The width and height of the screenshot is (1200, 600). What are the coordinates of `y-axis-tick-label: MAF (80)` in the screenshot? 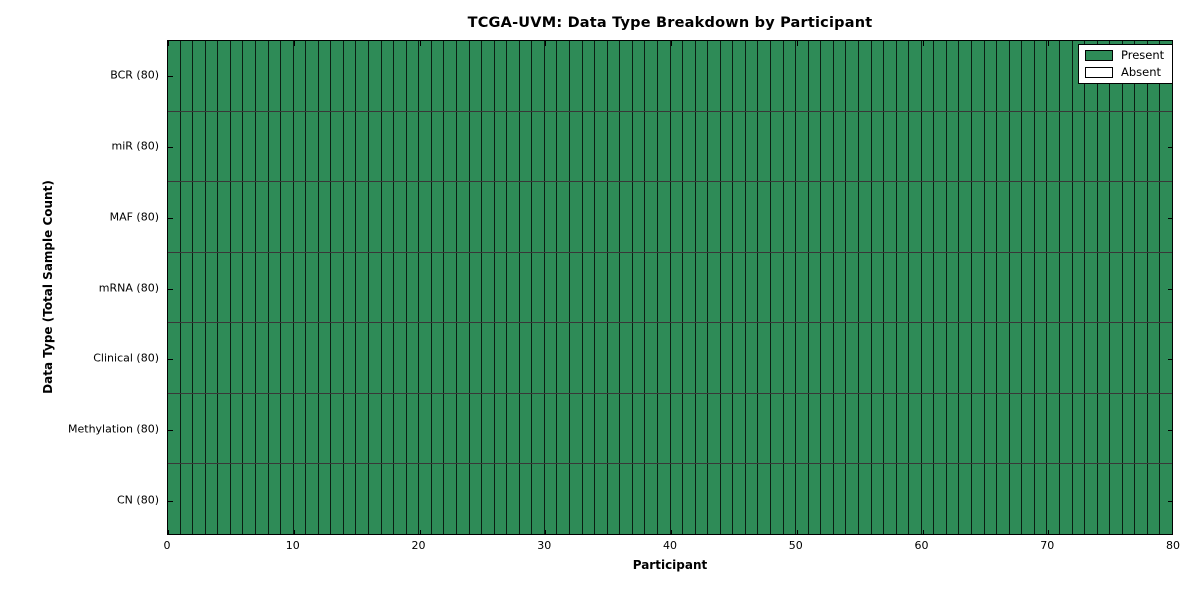 It's located at (134, 217).